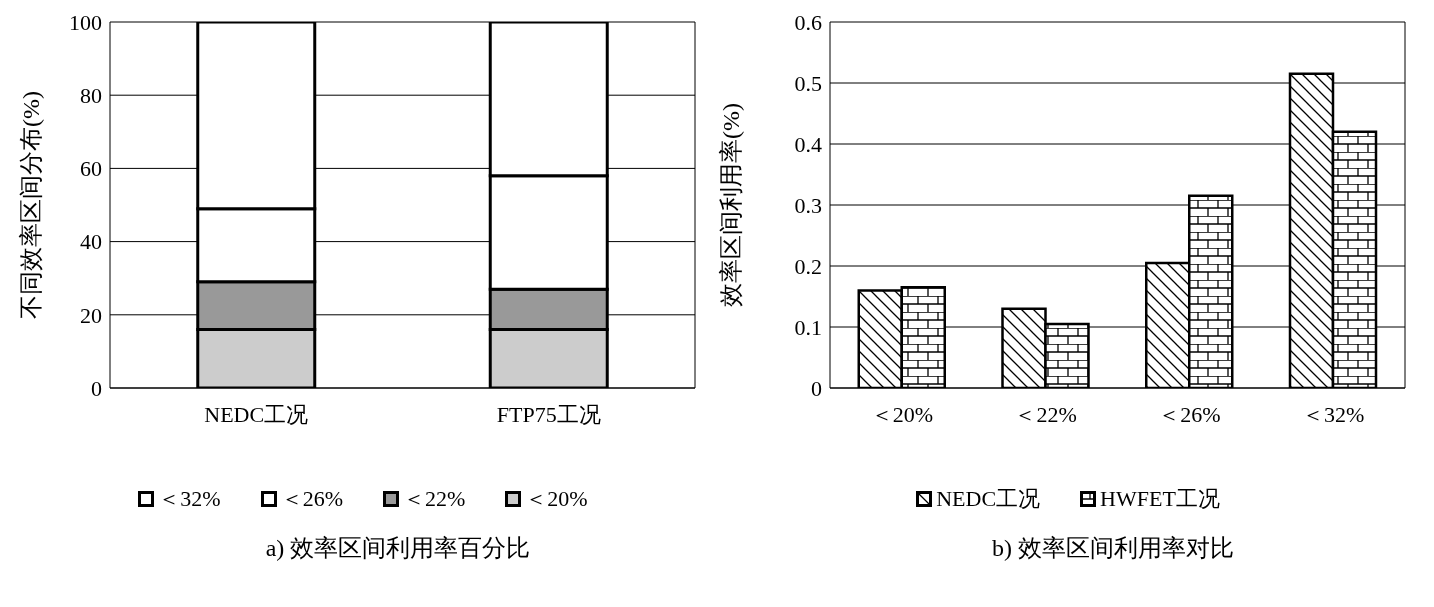 The height and width of the screenshot is (607, 1434). What do you see at coordinates (548, 414) in the screenshot?
I see `x-tick-label: FTP75工况` at bounding box center [548, 414].